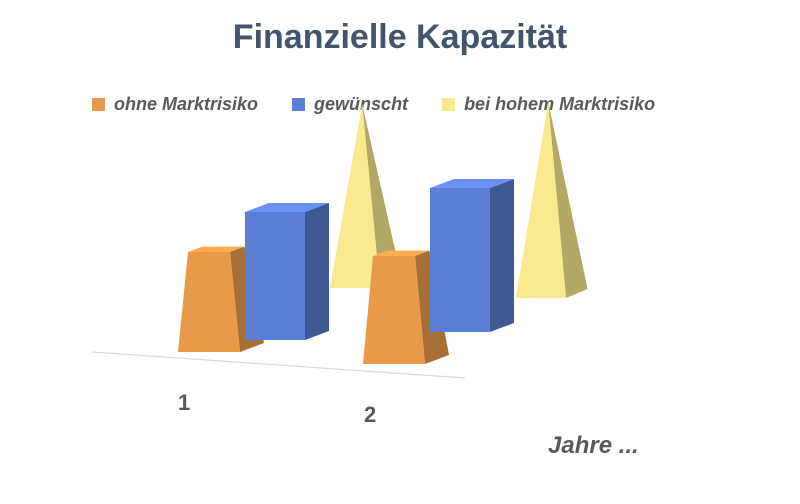  What do you see at coordinates (287, 207) in the screenshot?
I see `bar-1-0-top` at bounding box center [287, 207].